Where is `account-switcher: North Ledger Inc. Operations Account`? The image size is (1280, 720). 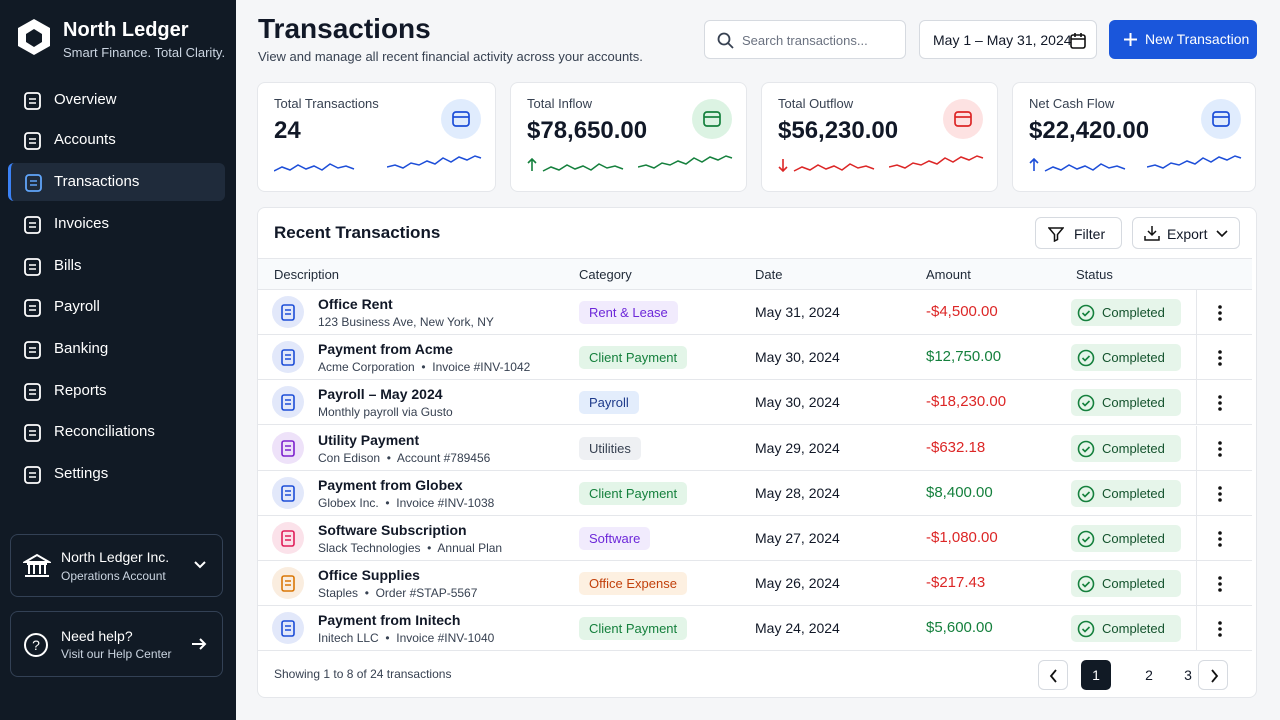
account-switcher: North Ledger Inc. Operations Account is located at coordinates (116, 565).